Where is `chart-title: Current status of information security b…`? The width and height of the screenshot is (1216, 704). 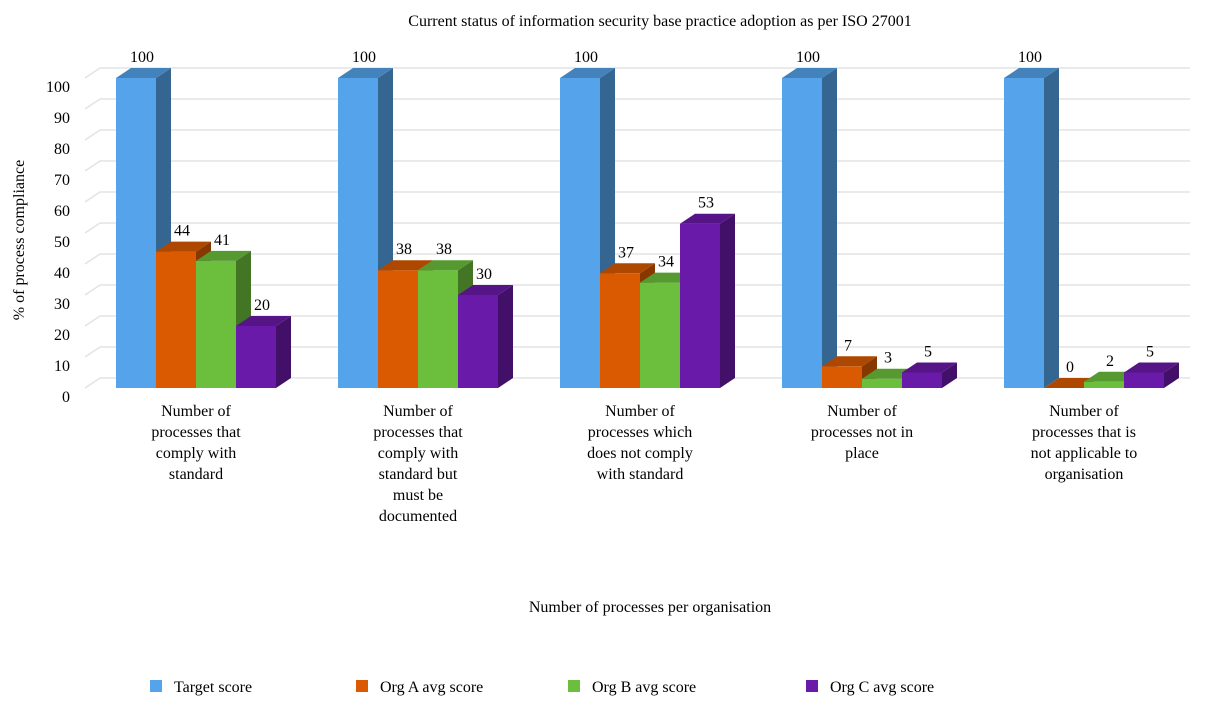 chart-title: Current status of information security b… is located at coordinates (659, 21).